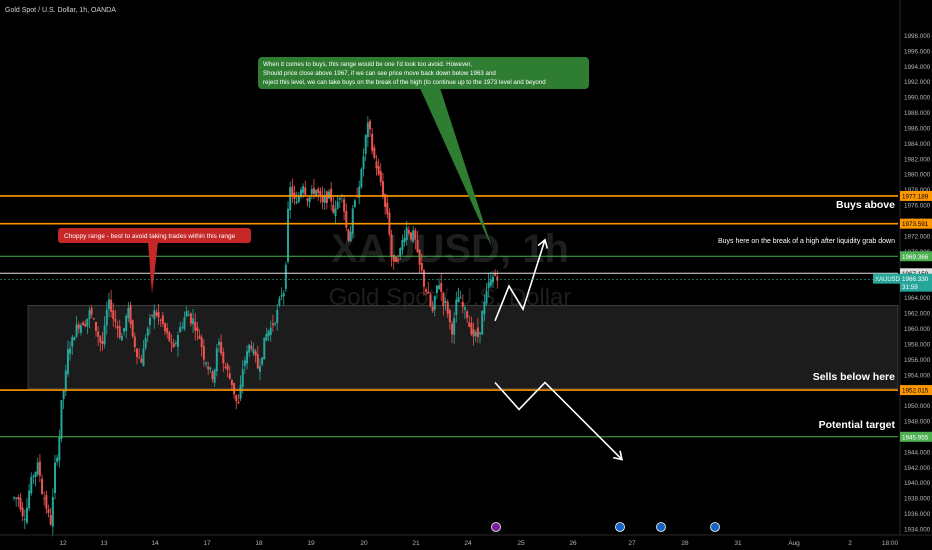  I want to click on green-callout-pointer, so click(456, 168).